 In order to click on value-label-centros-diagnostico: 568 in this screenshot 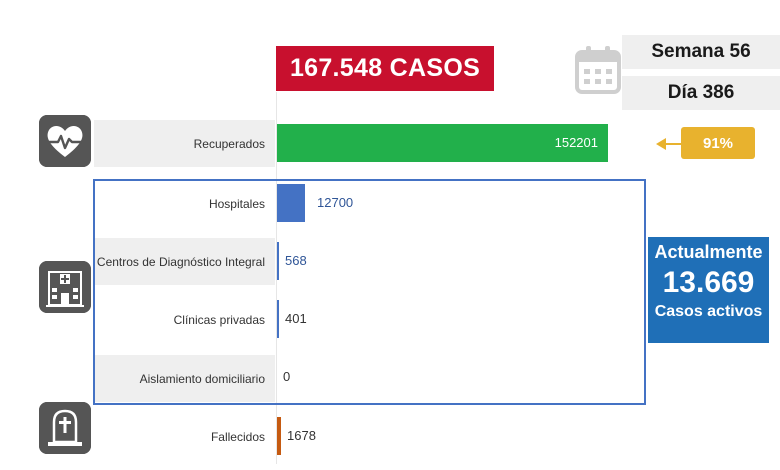, I will do `click(296, 260)`.